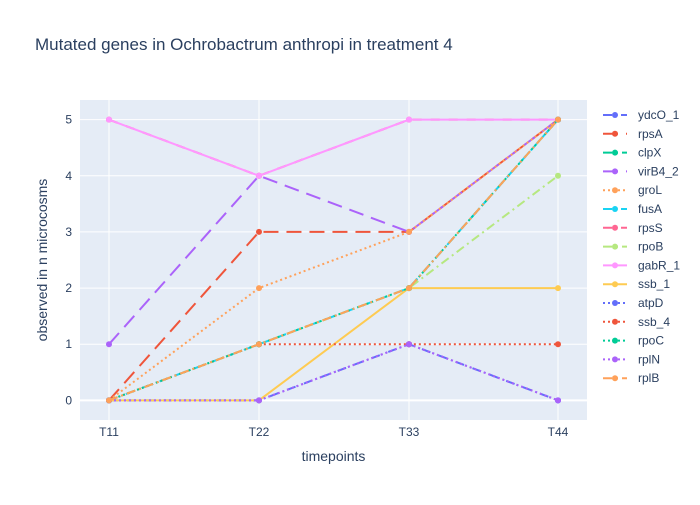 This screenshot has width=700, height=505. I want to click on x-tick-label: T22, so click(259, 432).